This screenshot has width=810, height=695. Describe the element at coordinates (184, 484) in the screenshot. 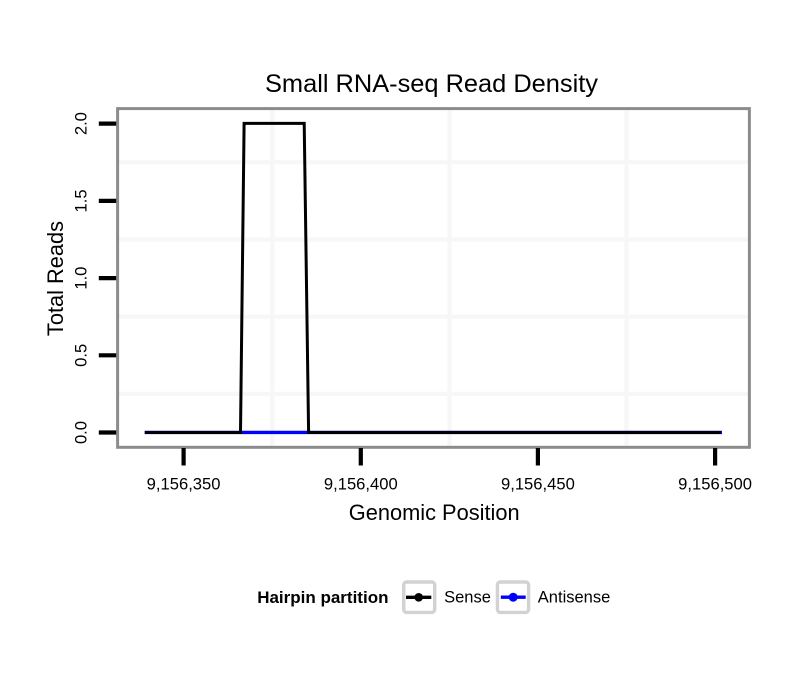

I see `svg-text: 9,156,350` at that location.